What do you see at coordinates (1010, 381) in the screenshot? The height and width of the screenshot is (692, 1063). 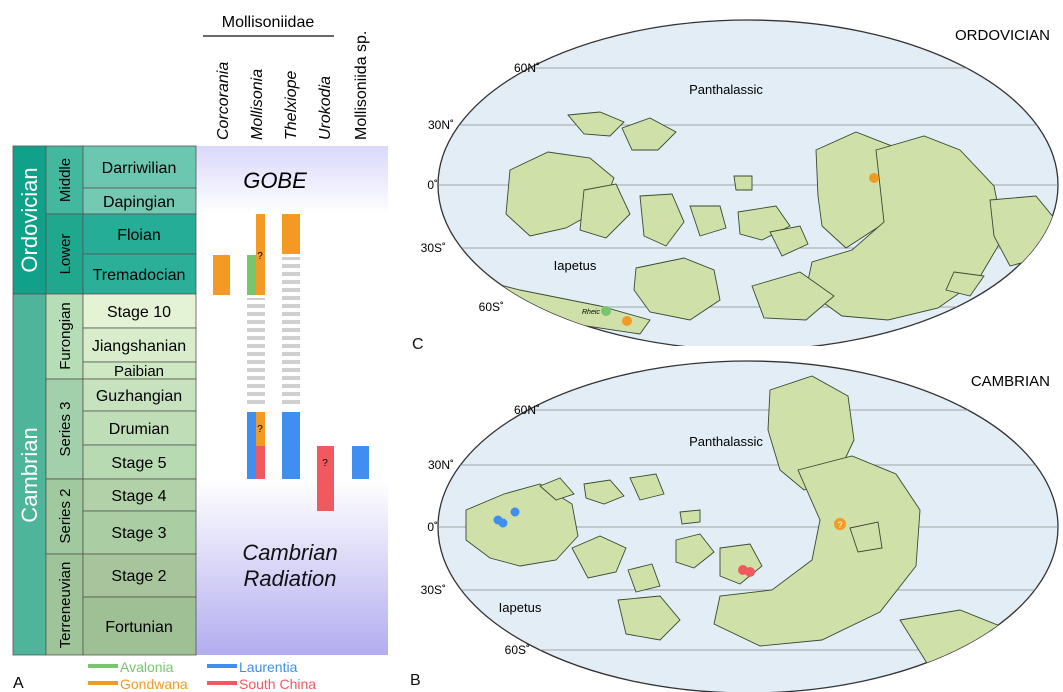 I see `map-b-title: CAMBRIAN` at bounding box center [1010, 381].